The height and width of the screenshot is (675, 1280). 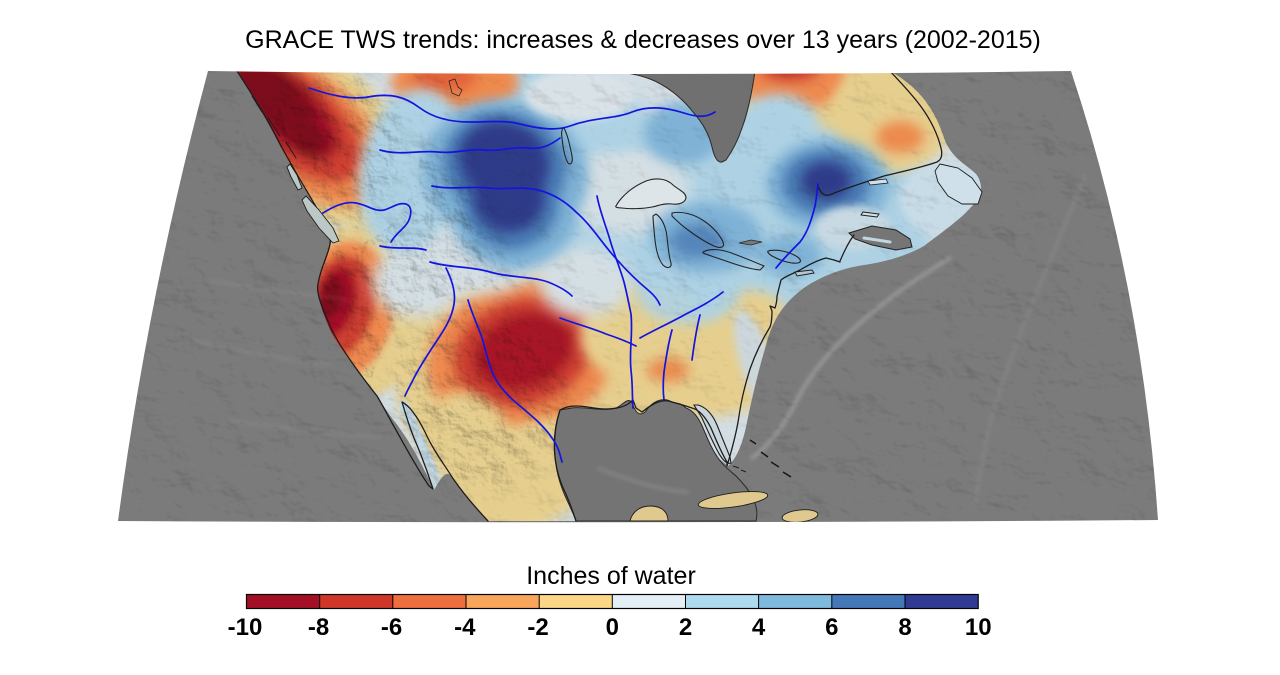 I want to click on svg-text: -6, so click(x=391, y=627).